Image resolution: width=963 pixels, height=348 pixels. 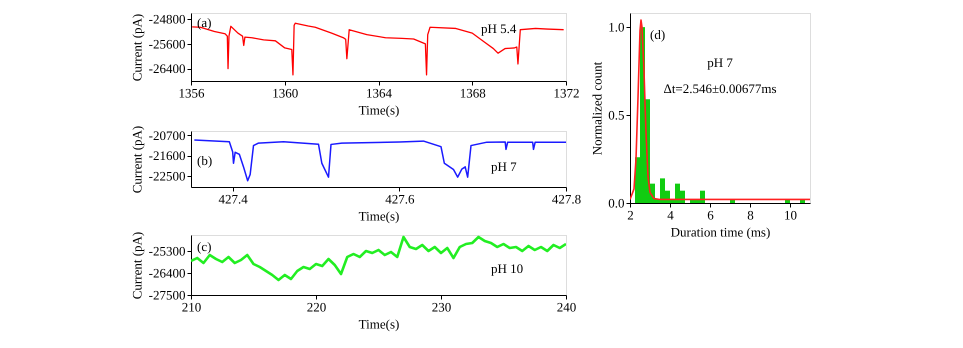 I want to click on annotation: pH 5.4, so click(x=499, y=28).